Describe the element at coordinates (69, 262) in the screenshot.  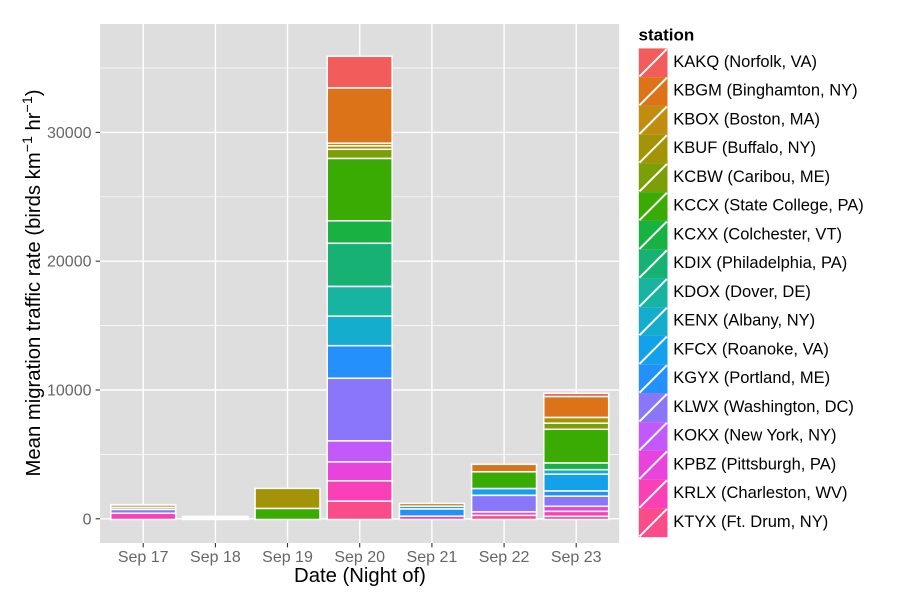
I see `svg-text: 20000` at that location.